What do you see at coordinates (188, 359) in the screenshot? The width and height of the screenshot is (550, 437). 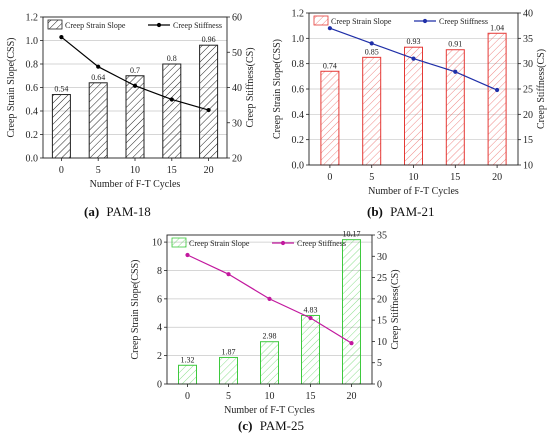 I see `bar-value-label: 1.32` at bounding box center [188, 359].